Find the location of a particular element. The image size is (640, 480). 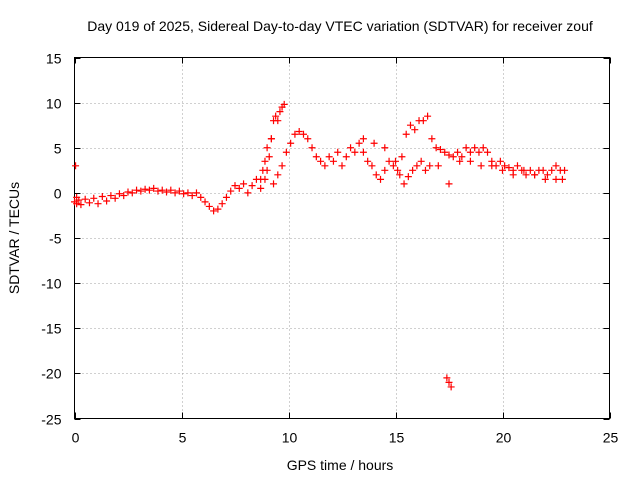

y-tick-label: 5 is located at coordinates (58, 149).